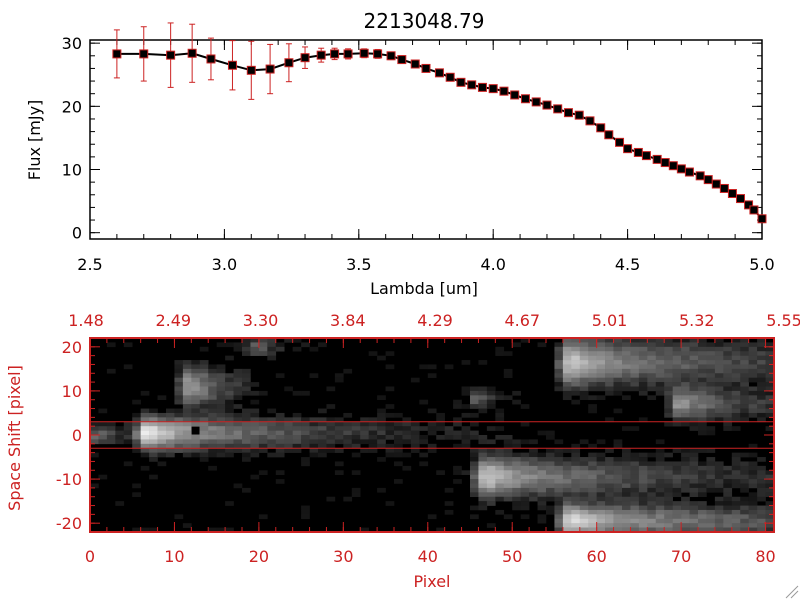  Describe the element at coordinates (792, 592) in the screenshot. I see `resize-grip-icon` at that location.